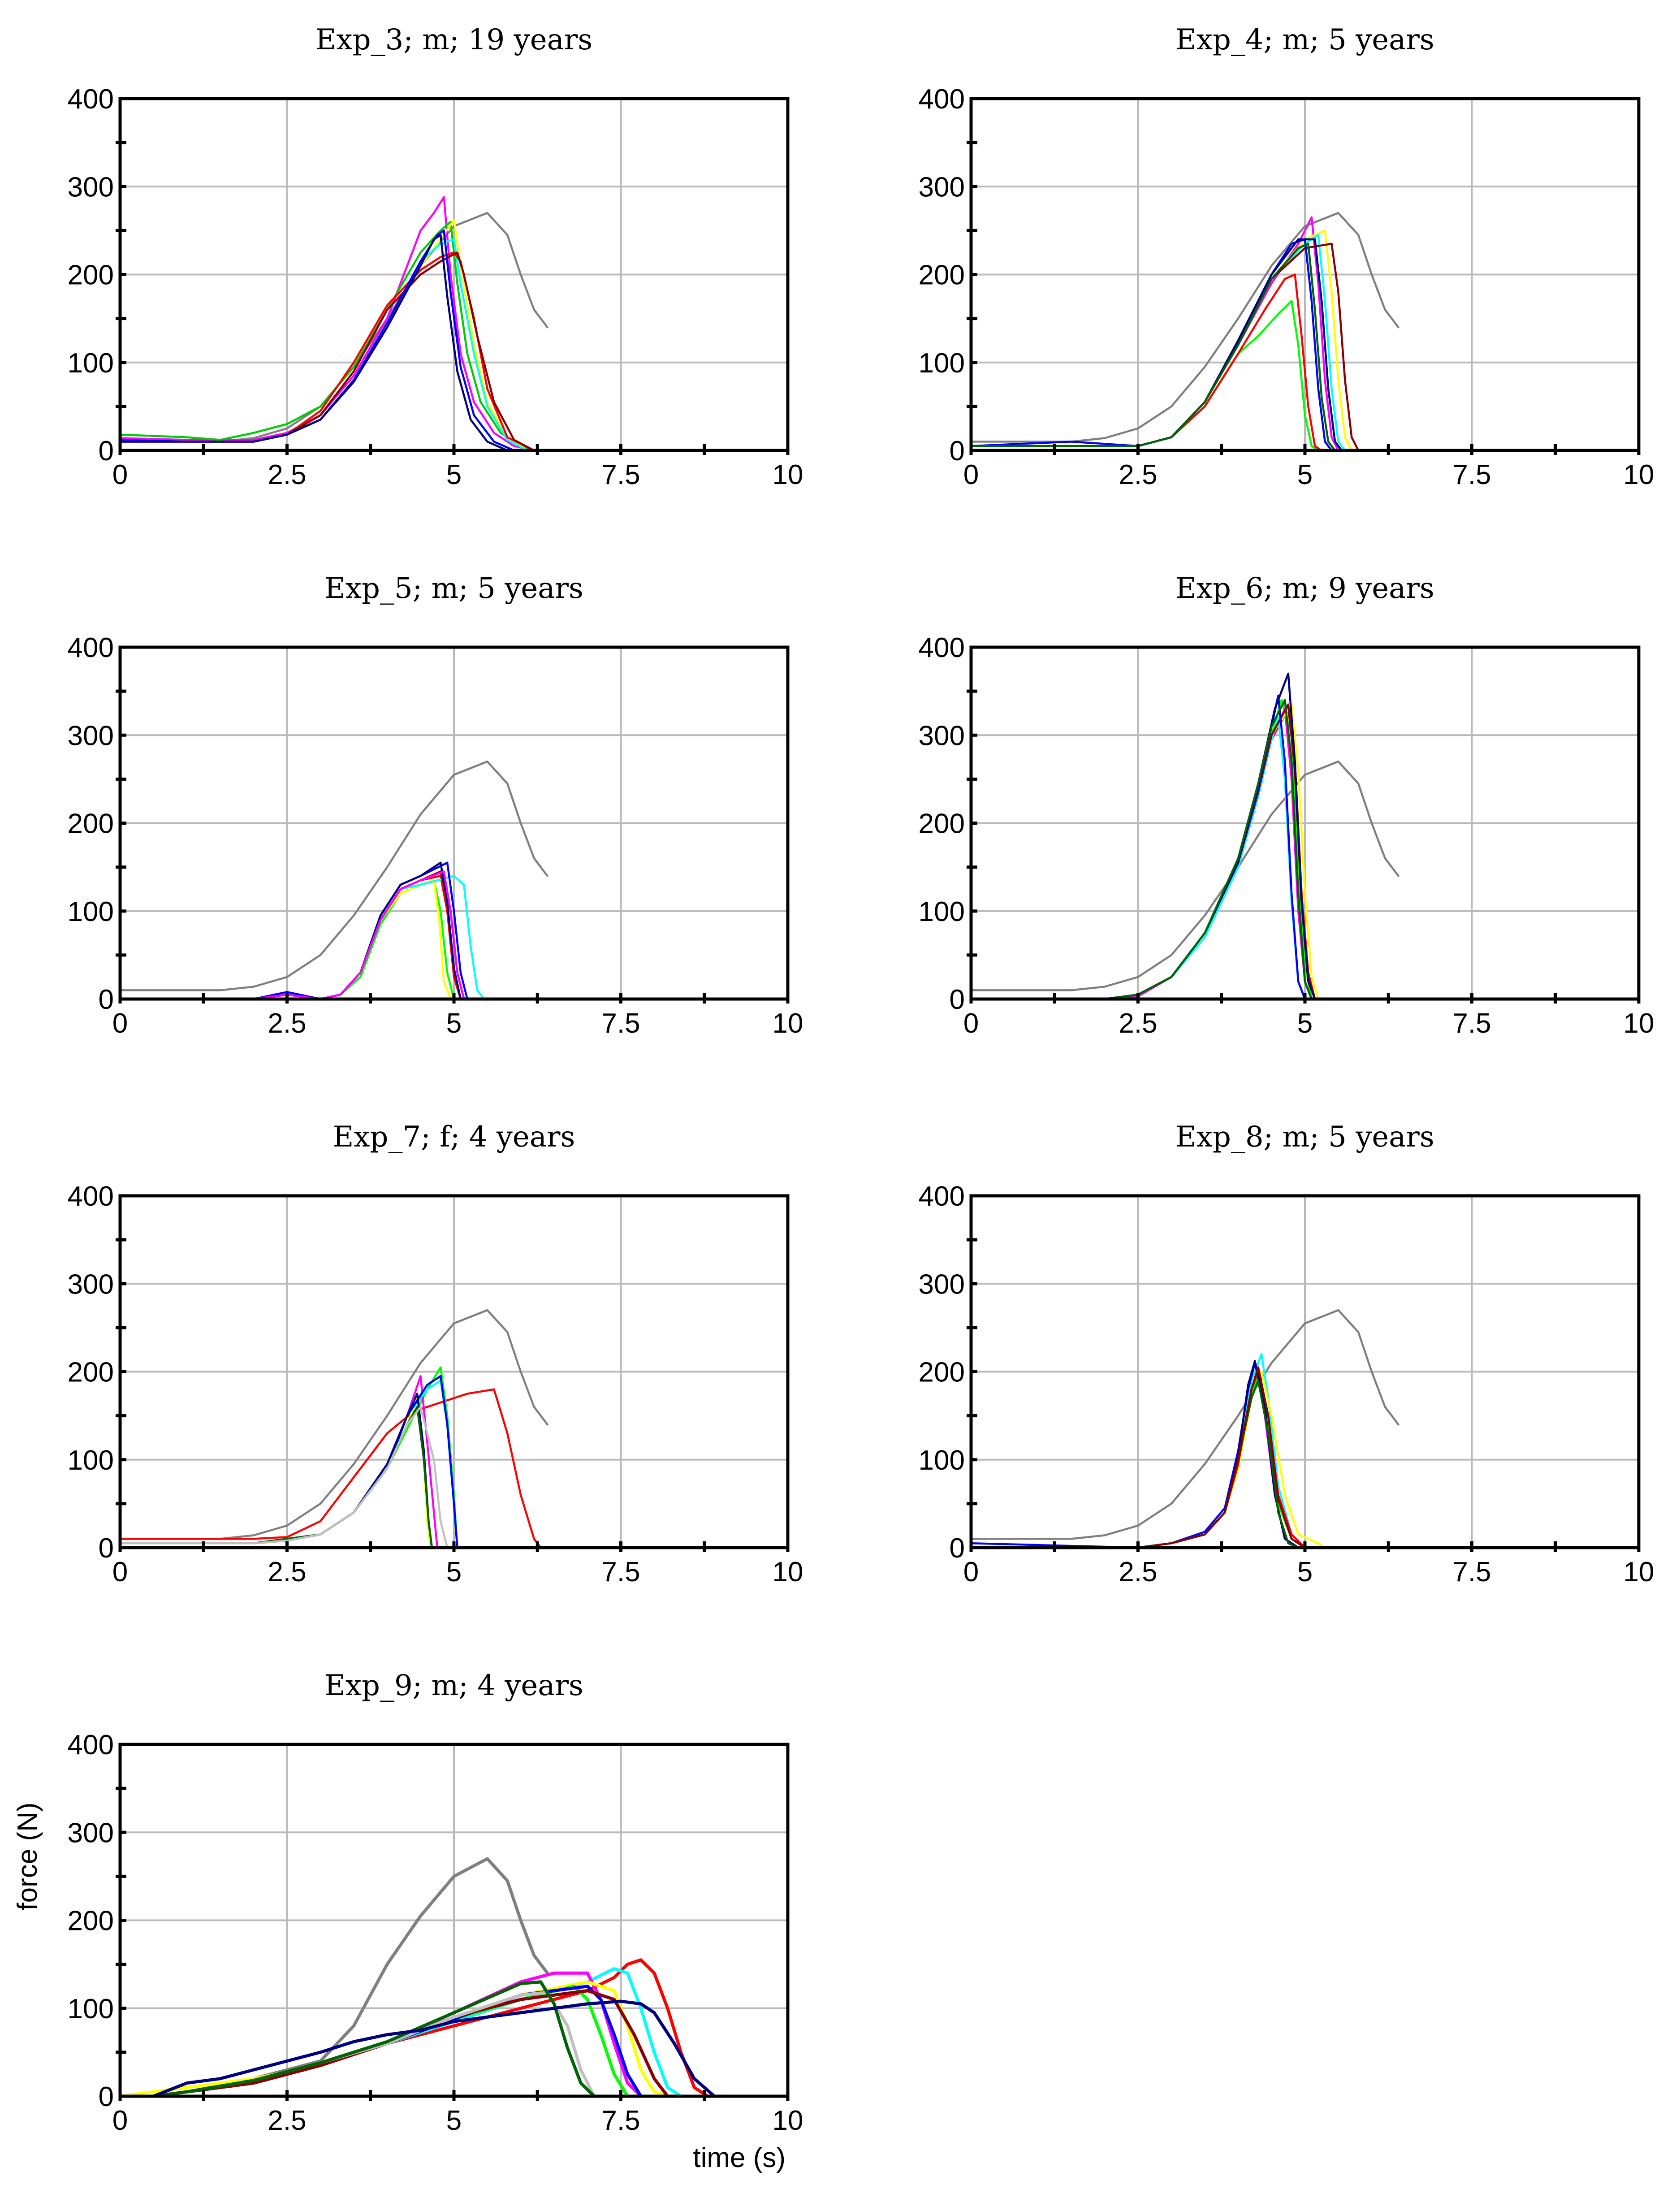 Image resolution: width=1680 pixels, height=2202 pixels. Describe the element at coordinates (1304, 39) in the screenshot. I see `panel-title: Exp_4; m; 5 years` at that location.